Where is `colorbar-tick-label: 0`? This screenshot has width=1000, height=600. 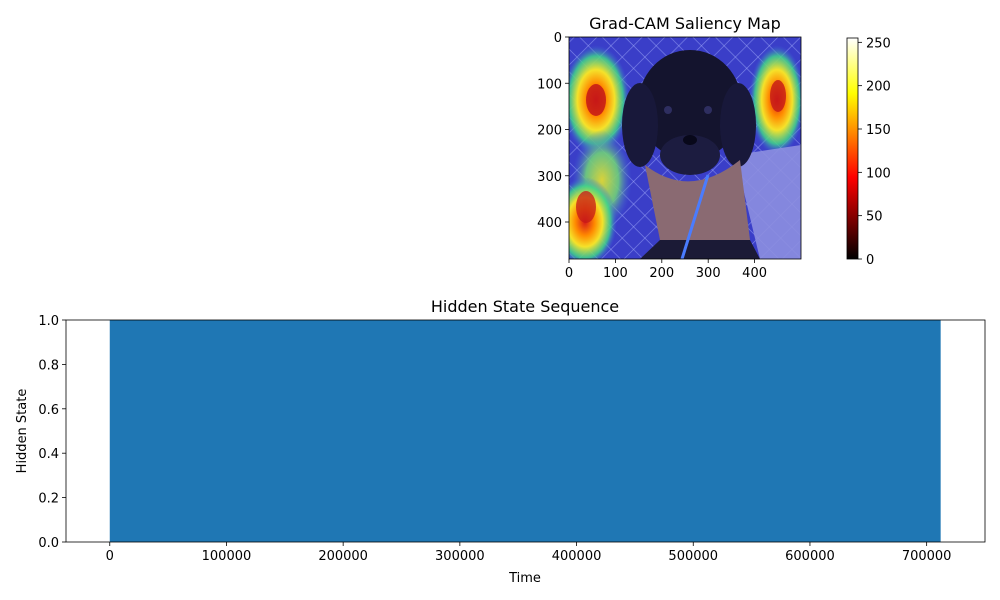
colorbar-tick-label: 0 is located at coordinates (870, 260).